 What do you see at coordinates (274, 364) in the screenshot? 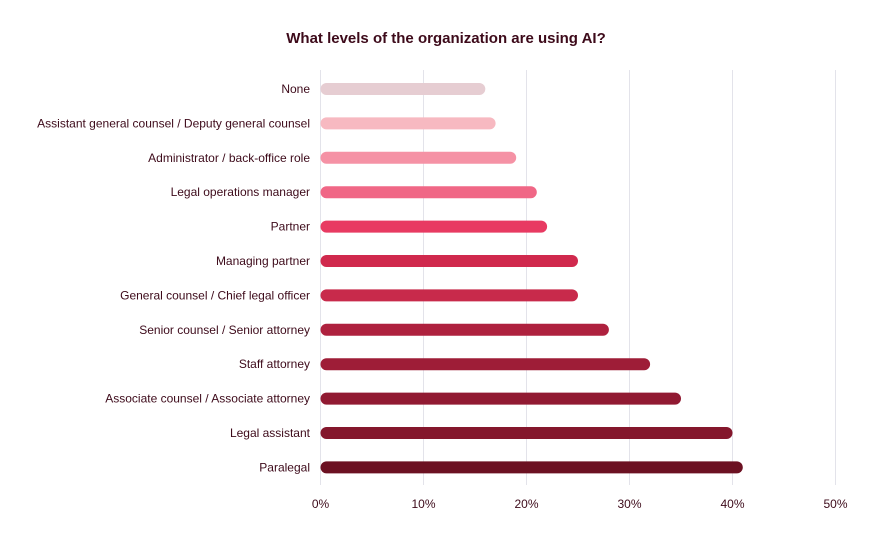
I see `category-label: Staff attorney` at bounding box center [274, 364].